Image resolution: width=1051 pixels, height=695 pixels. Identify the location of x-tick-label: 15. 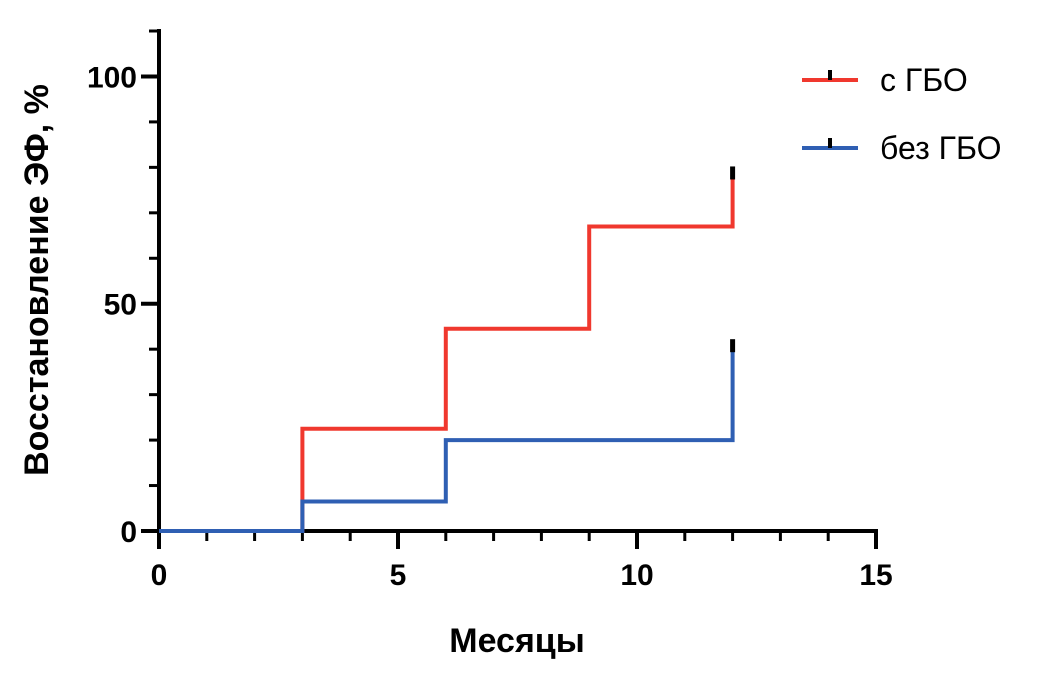
(875, 575).